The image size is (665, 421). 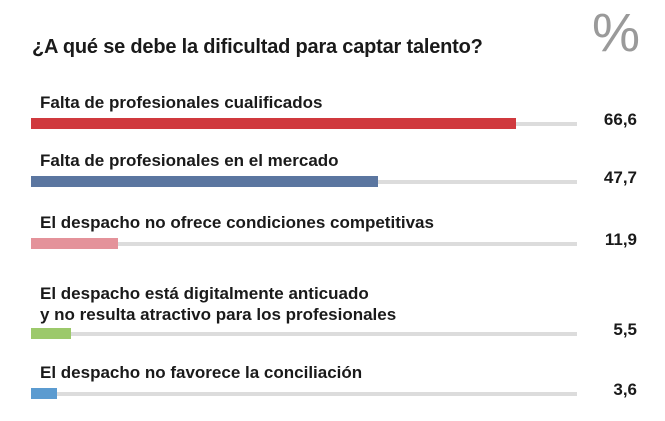 What do you see at coordinates (625, 389) in the screenshot?
I see `bar-value-label: 3,6` at bounding box center [625, 389].